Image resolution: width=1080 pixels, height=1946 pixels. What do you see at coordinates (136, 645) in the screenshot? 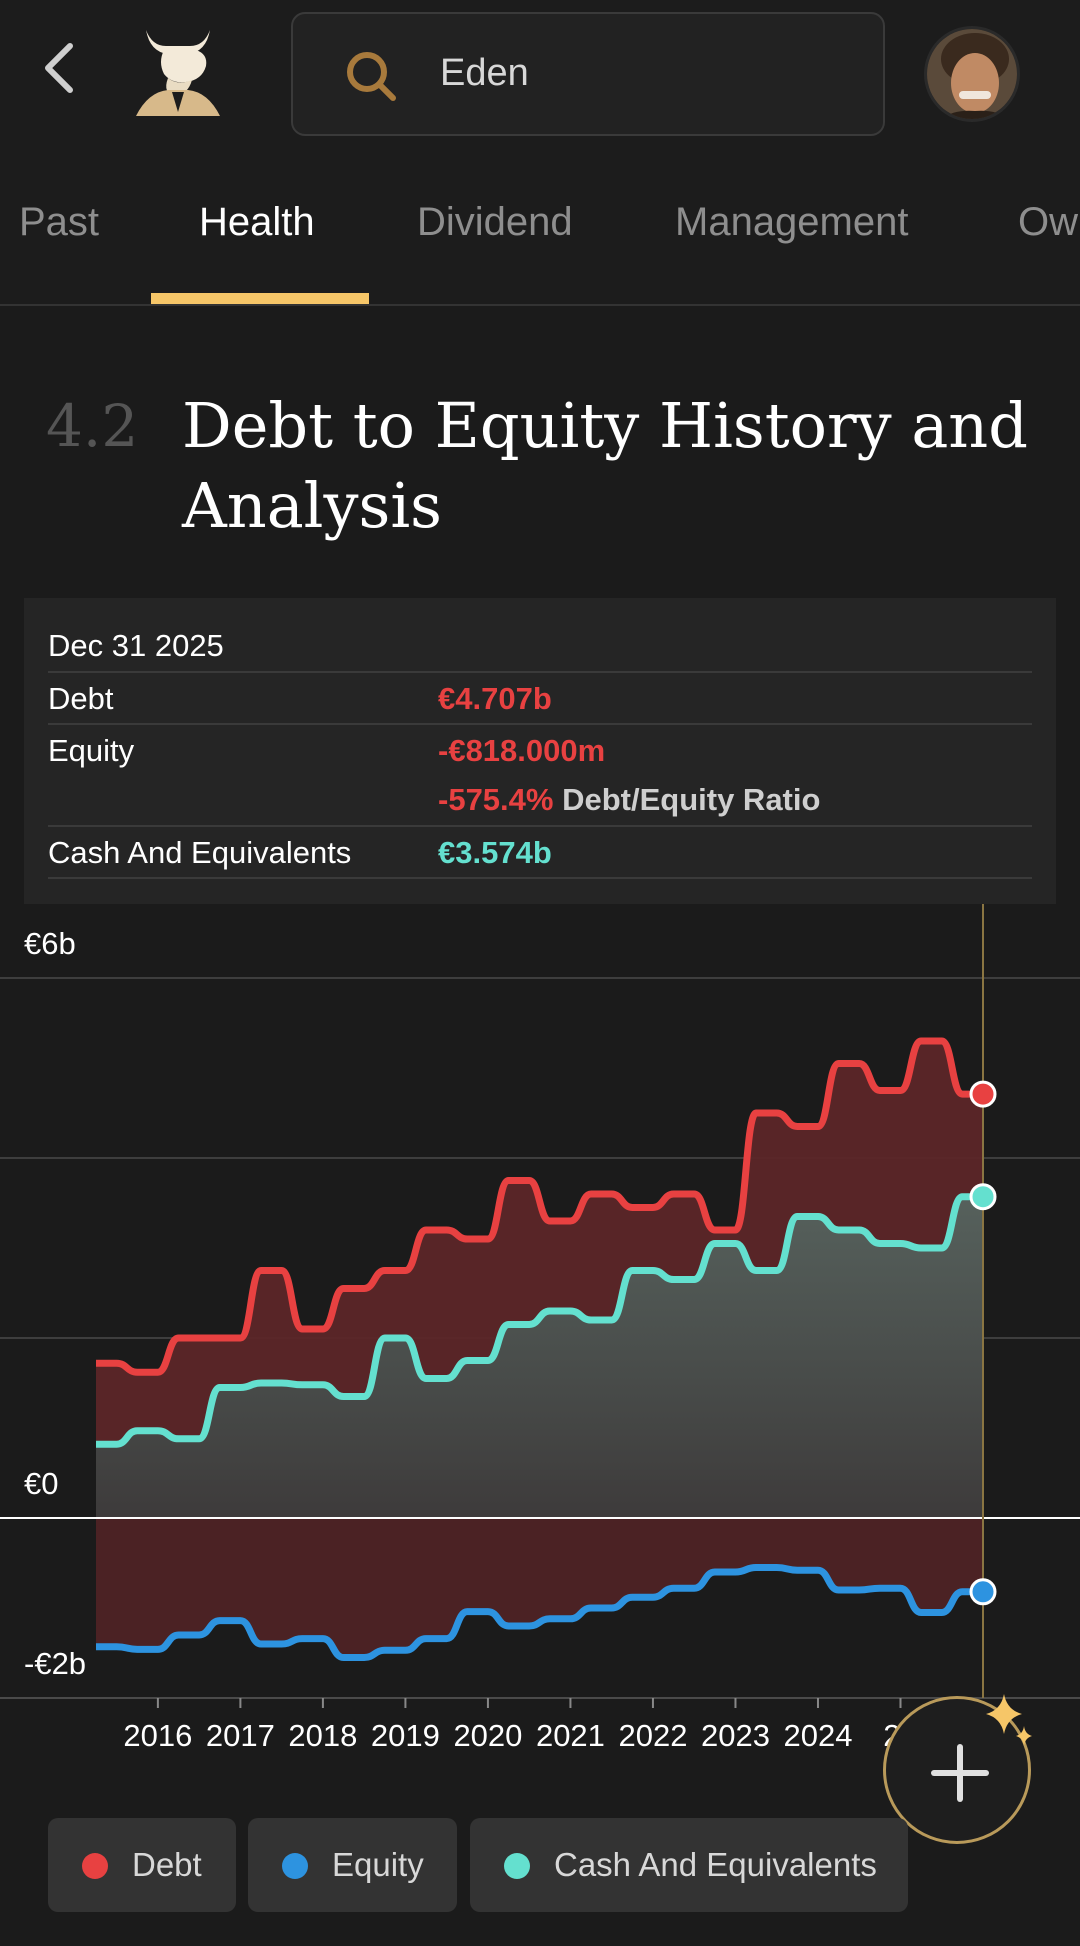
I see `tooltip-date: Dec 31 2025` at bounding box center [136, 645].